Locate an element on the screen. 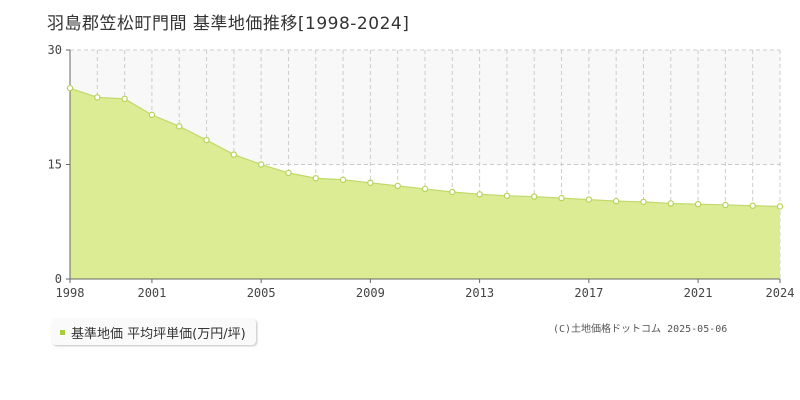 The height and width of the screenshot is (400, 800). x-tick-label: 2013 is located at coordinates (479, 293).